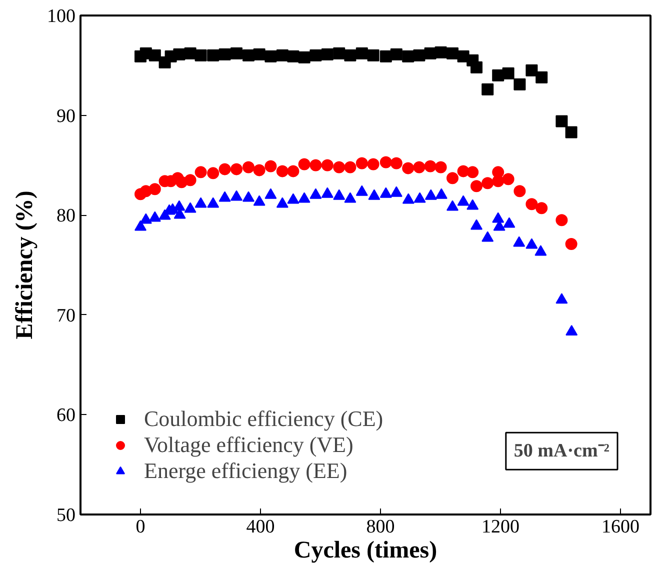 This screenshot has height=574, width=662. Describe the element at coordinates (61, 16) in the screenshot. I see `y-tick-label: 100` at that location.